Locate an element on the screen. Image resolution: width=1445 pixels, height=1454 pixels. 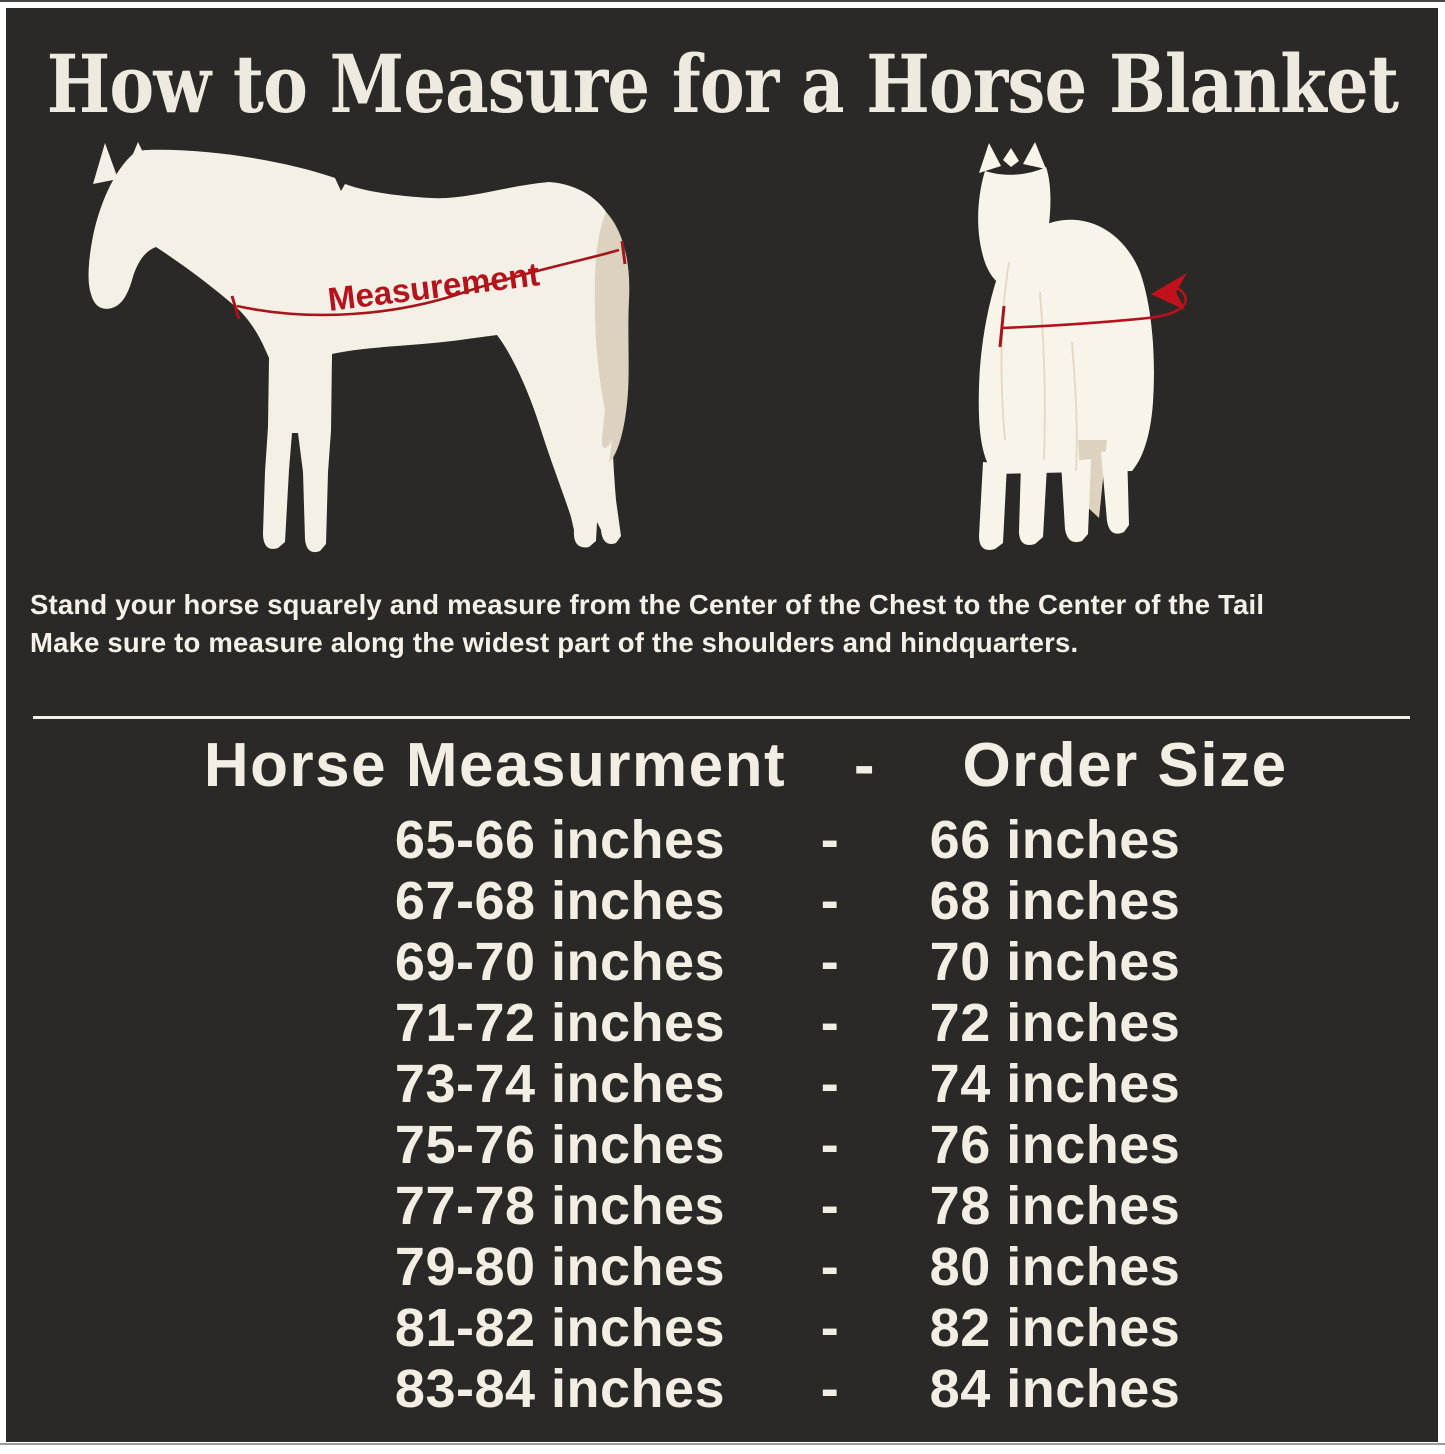
section-divider is located at coordinates (721, 717).